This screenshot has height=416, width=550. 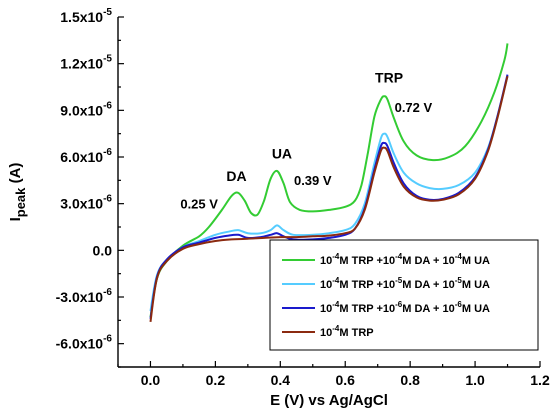 I want to click on x-tick-label: 0.4, so click(x=281, y=380).